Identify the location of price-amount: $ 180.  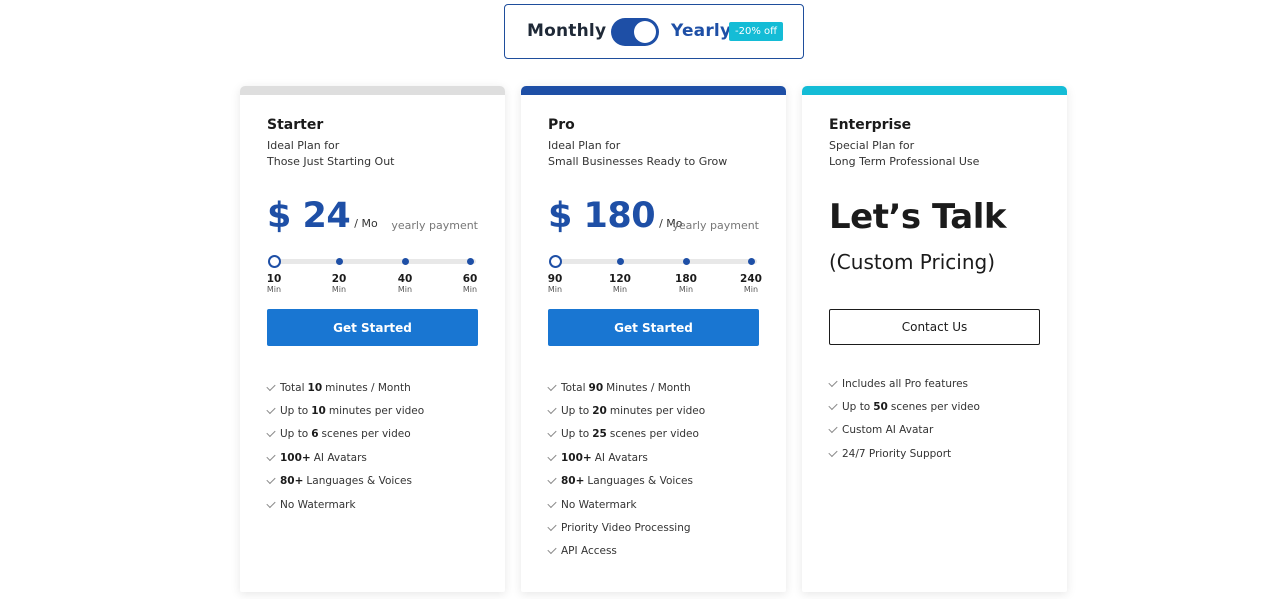
(602, 216).